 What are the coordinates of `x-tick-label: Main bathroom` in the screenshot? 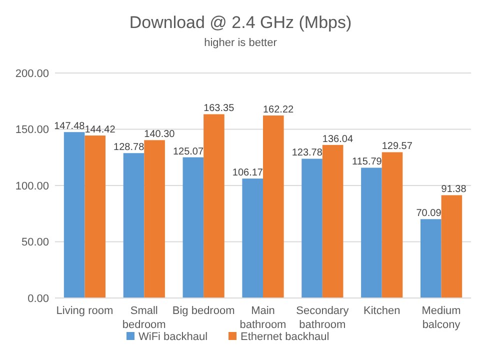 It's located at (263, 318).